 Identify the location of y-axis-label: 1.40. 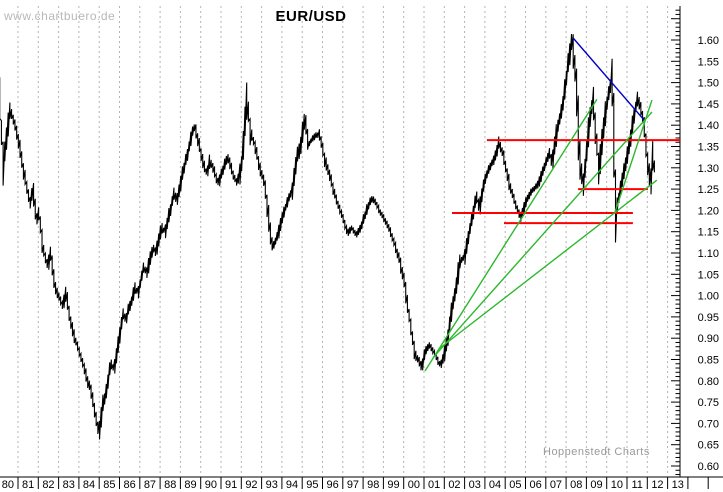
(708, 126).